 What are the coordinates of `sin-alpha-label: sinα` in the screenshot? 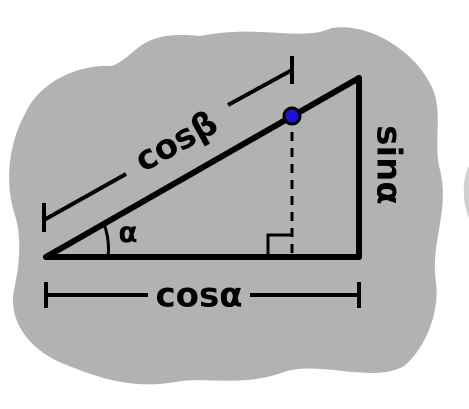 It's located at (389, 164).